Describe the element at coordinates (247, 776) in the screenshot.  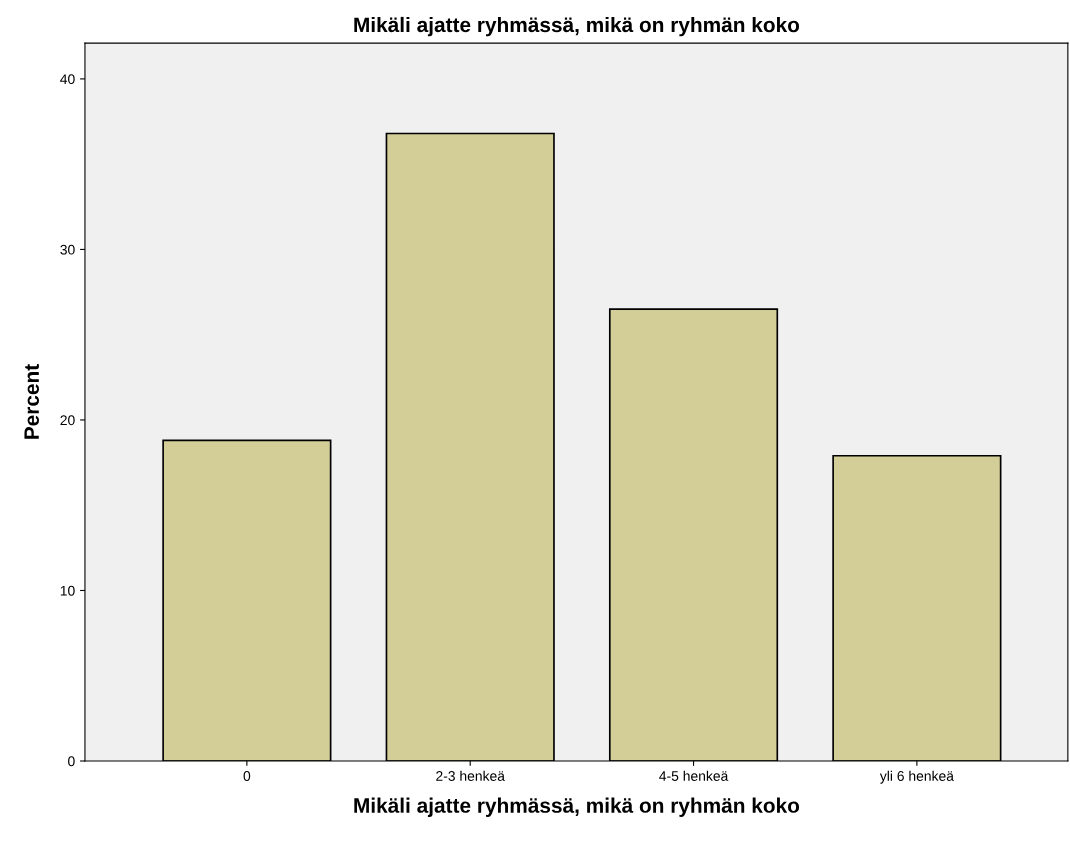
I see `x-tick-label: 0` at that location.